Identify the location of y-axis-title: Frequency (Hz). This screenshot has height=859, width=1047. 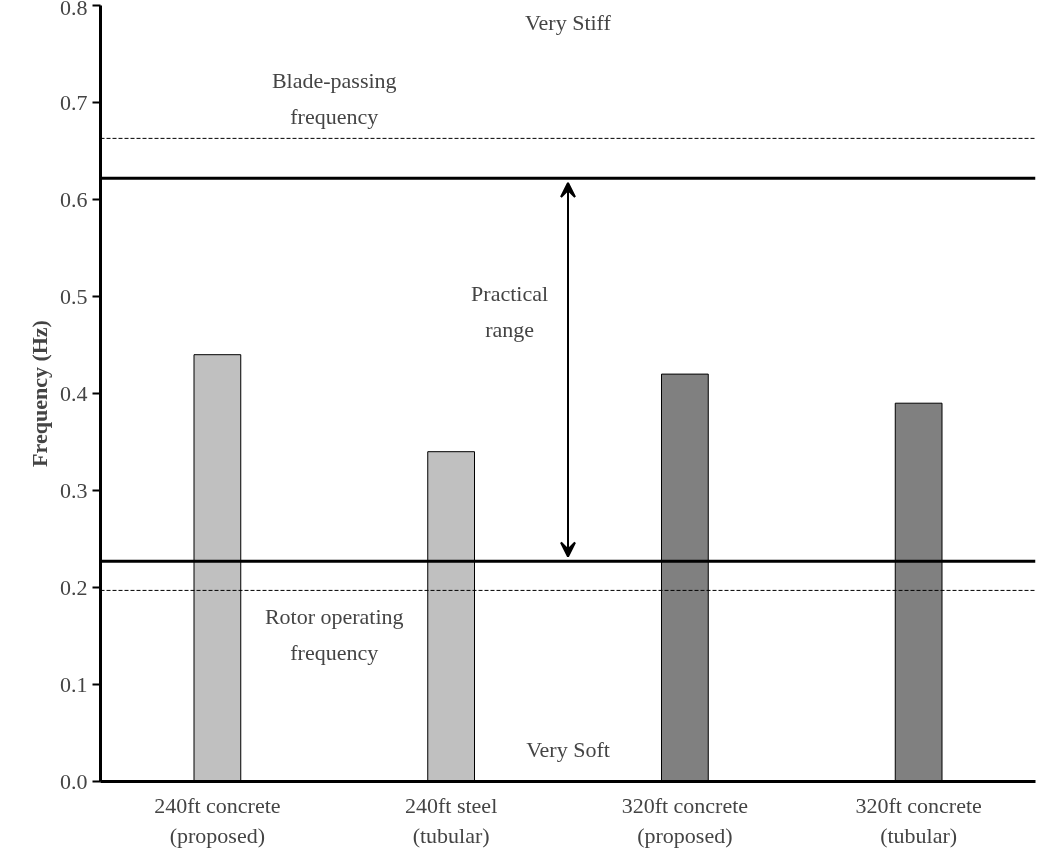
(39, 393).